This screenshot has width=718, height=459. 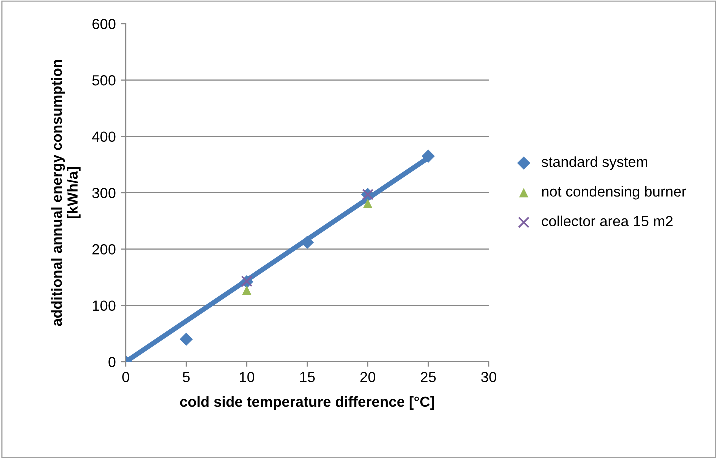 I want to click on x-tick-label: 10, so click(x=247, y=377).